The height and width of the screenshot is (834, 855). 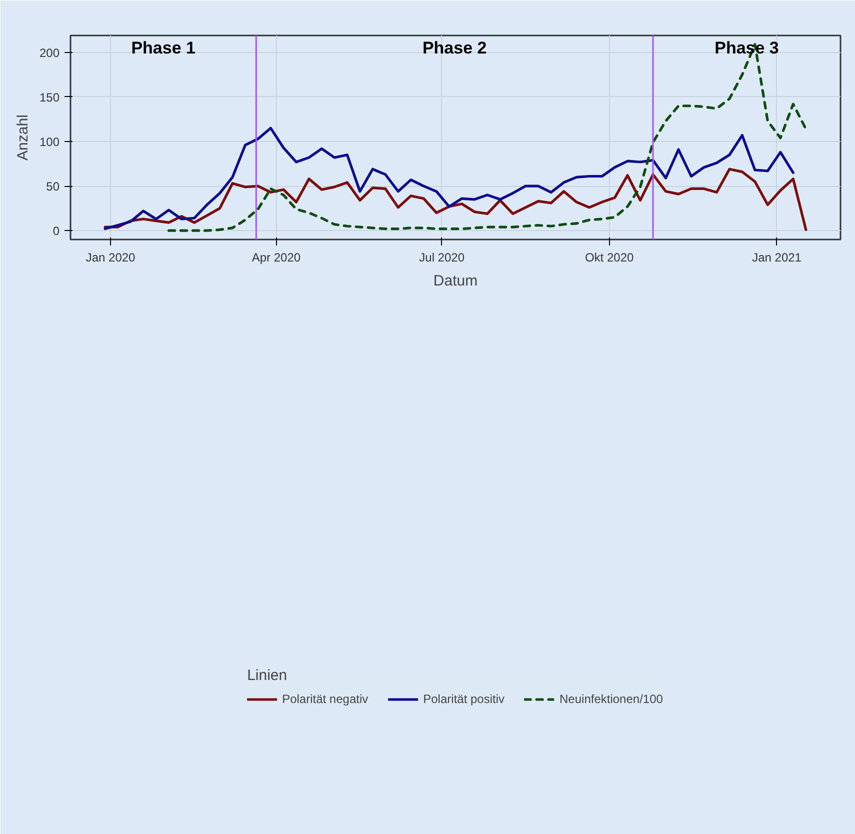 What do you see at coordinates (163, 48) in the screenshot?
I see `annotation: Phase 1` at bounding box center [163, 48].